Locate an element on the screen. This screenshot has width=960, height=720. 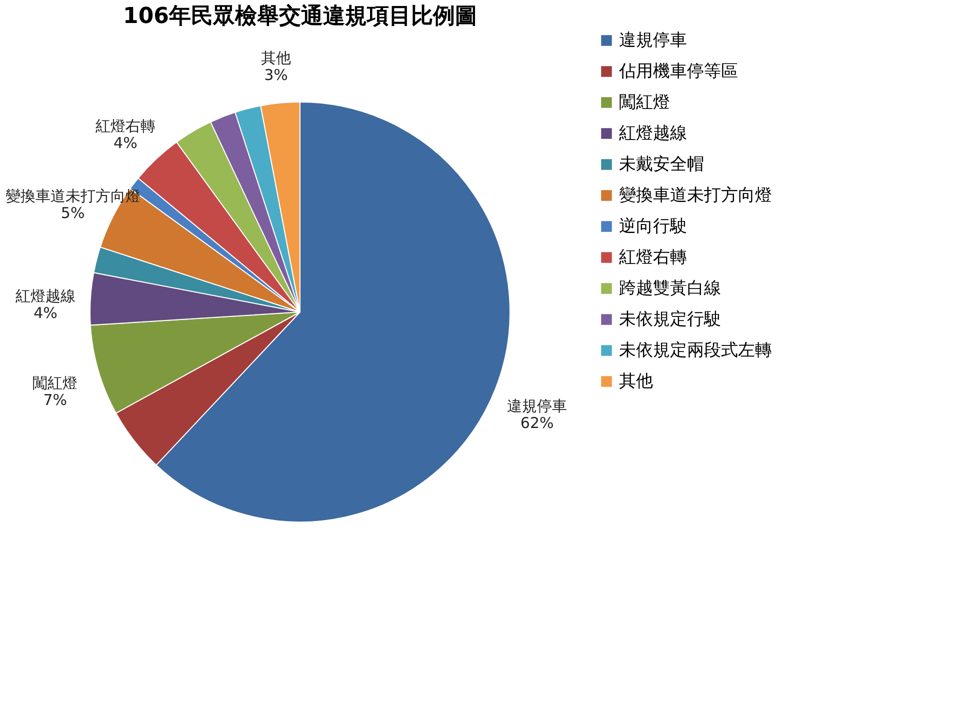
data-label: 62% is located at coordinates (537, 423).